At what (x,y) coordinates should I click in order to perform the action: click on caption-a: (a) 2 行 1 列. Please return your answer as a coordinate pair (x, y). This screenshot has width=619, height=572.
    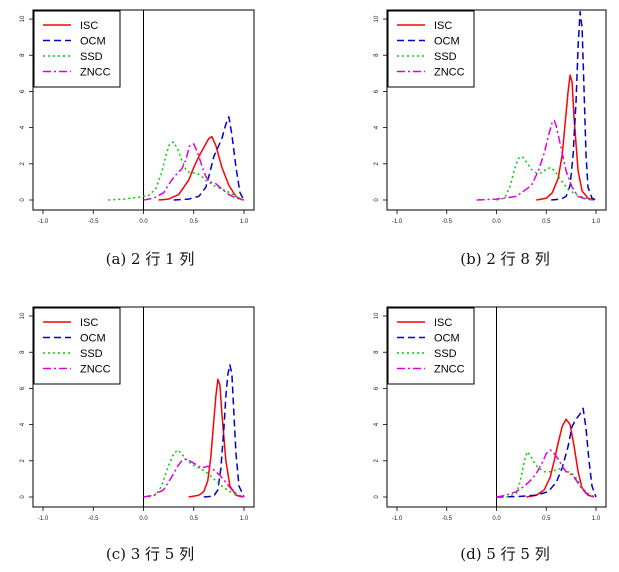
    Looking at the image, I should click on (150, 259).